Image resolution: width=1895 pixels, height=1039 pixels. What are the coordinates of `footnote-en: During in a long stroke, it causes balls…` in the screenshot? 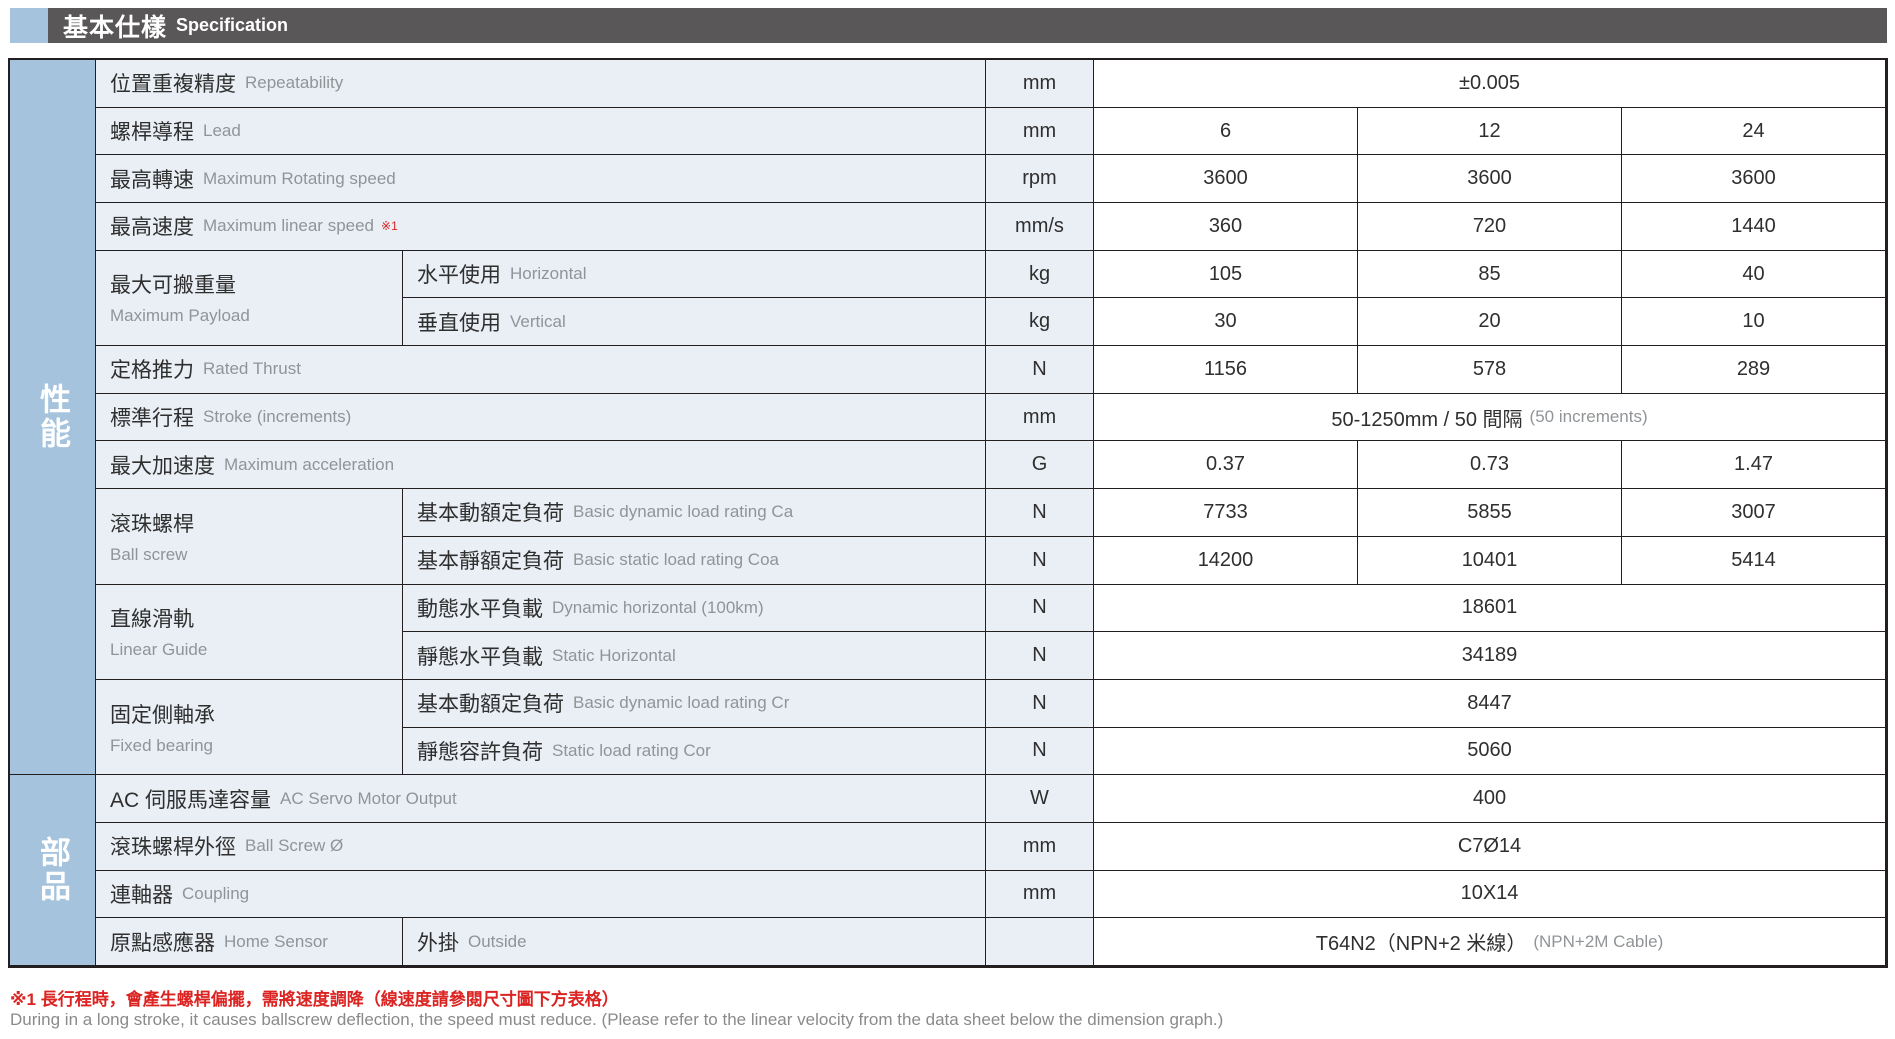 It's located at (617, 1019).